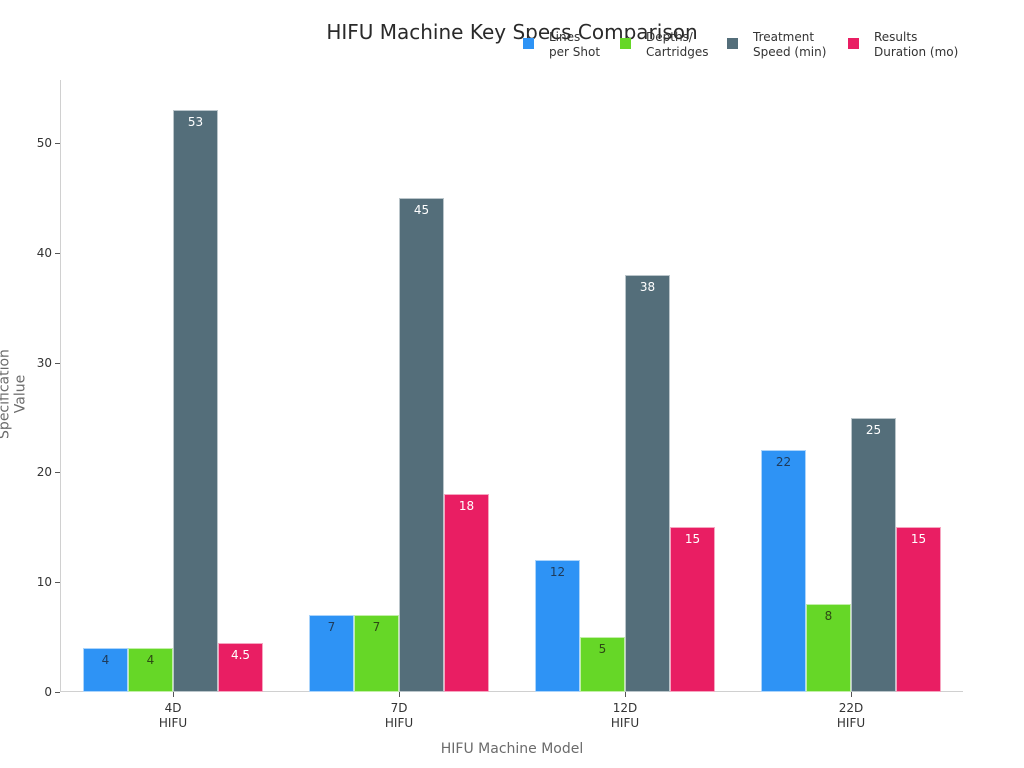 Image resolution: width=1024 pixels, height=768 pixels. I want to click on bar: 53, so click(195, 401).